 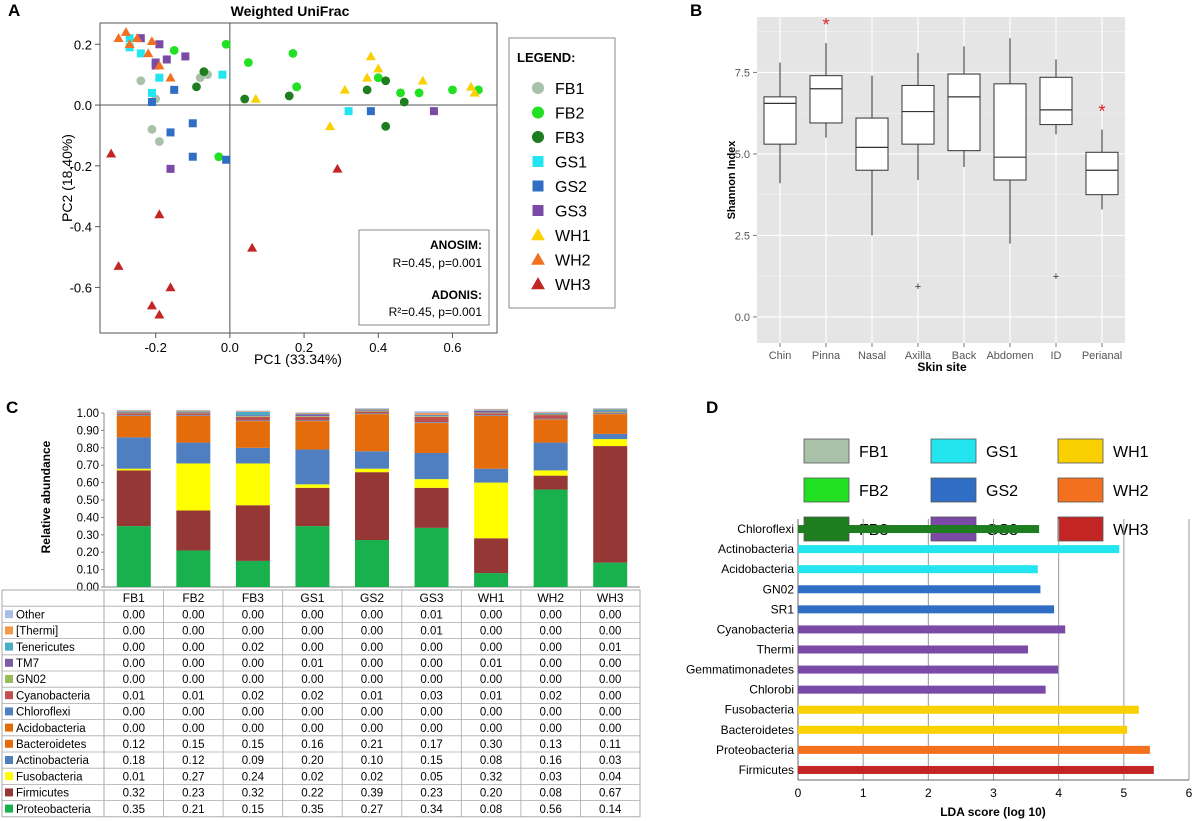 I want to click on legend-marker-fb1, so click(x=538, y=88).